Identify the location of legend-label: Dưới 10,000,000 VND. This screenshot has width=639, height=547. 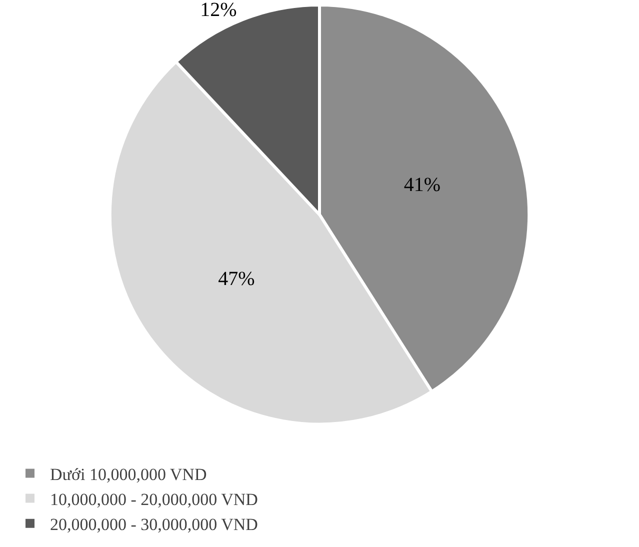
(128, 474).